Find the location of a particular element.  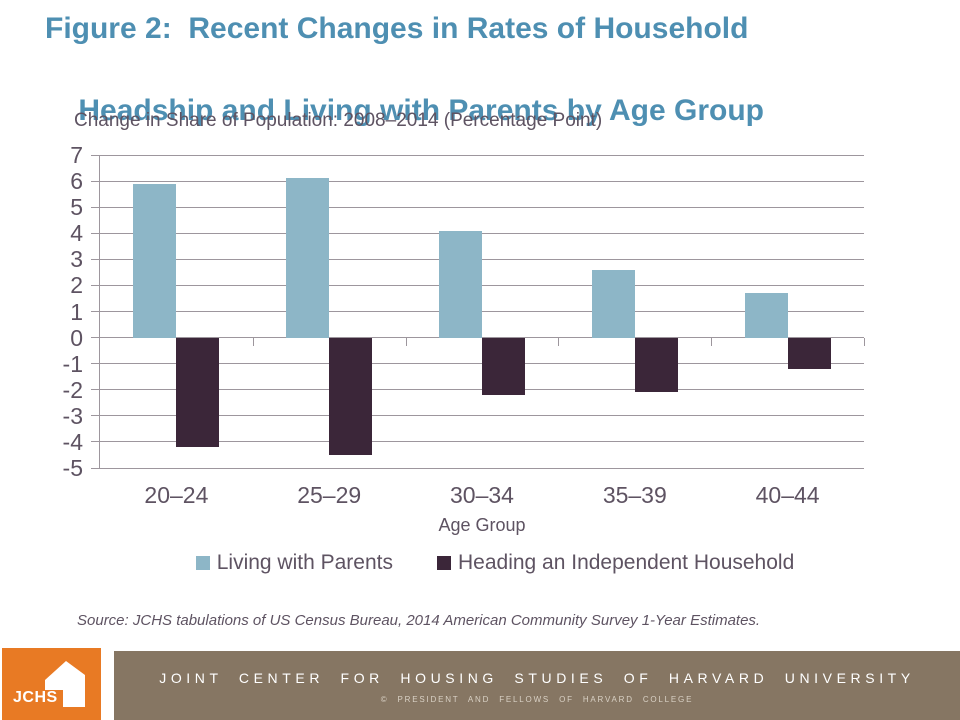

y-axis-label-4: 4 is located at coordinates (76, 233).